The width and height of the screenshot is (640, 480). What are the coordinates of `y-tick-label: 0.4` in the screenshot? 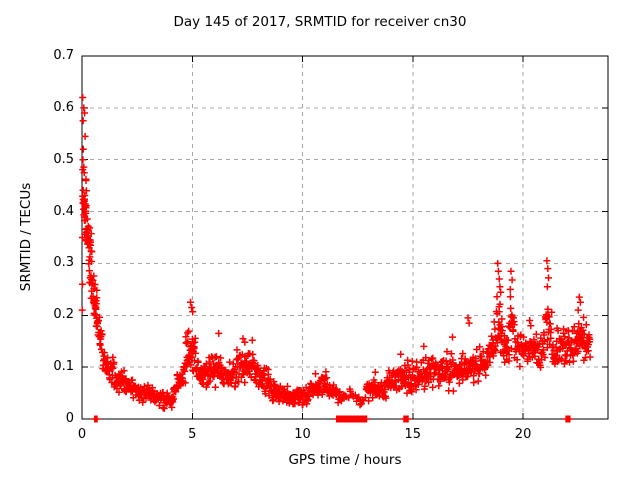 It's located at (63, 211).